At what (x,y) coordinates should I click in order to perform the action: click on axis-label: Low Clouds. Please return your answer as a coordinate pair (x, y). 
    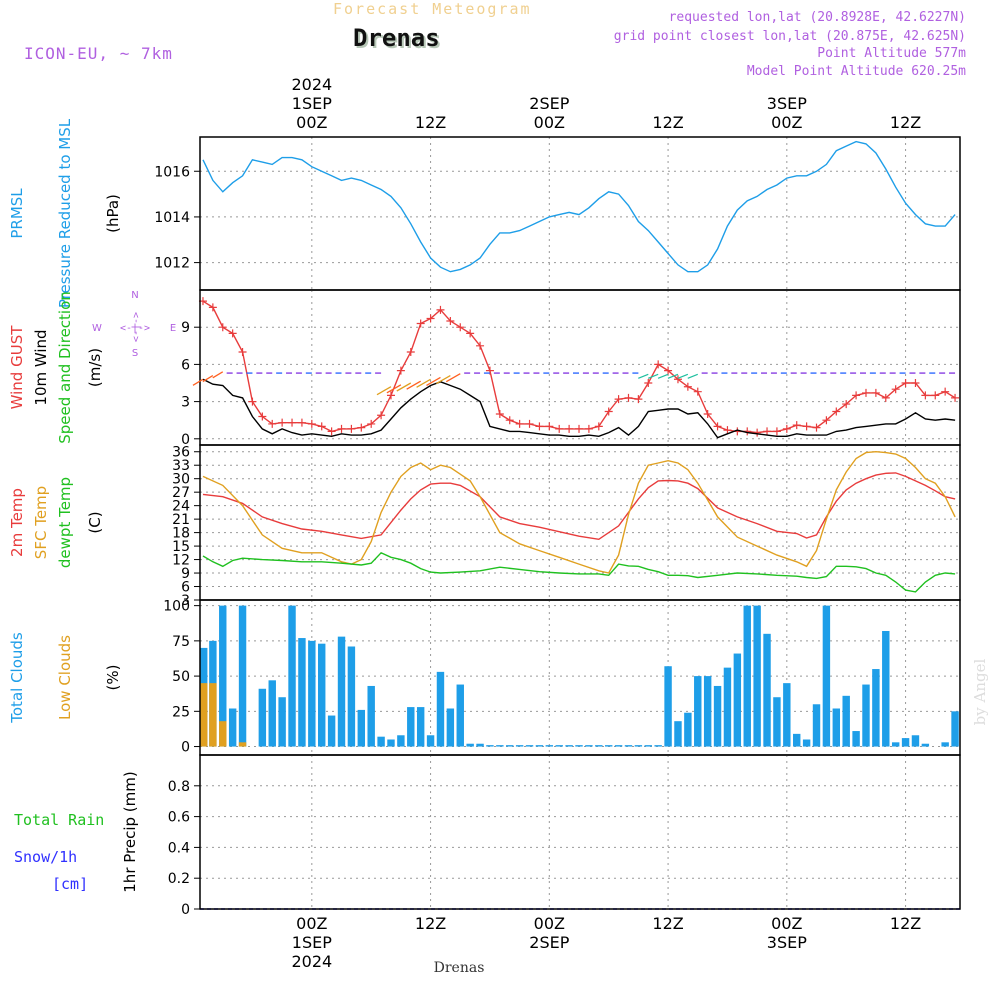
    Looking at the image, I should click on (65, 677).